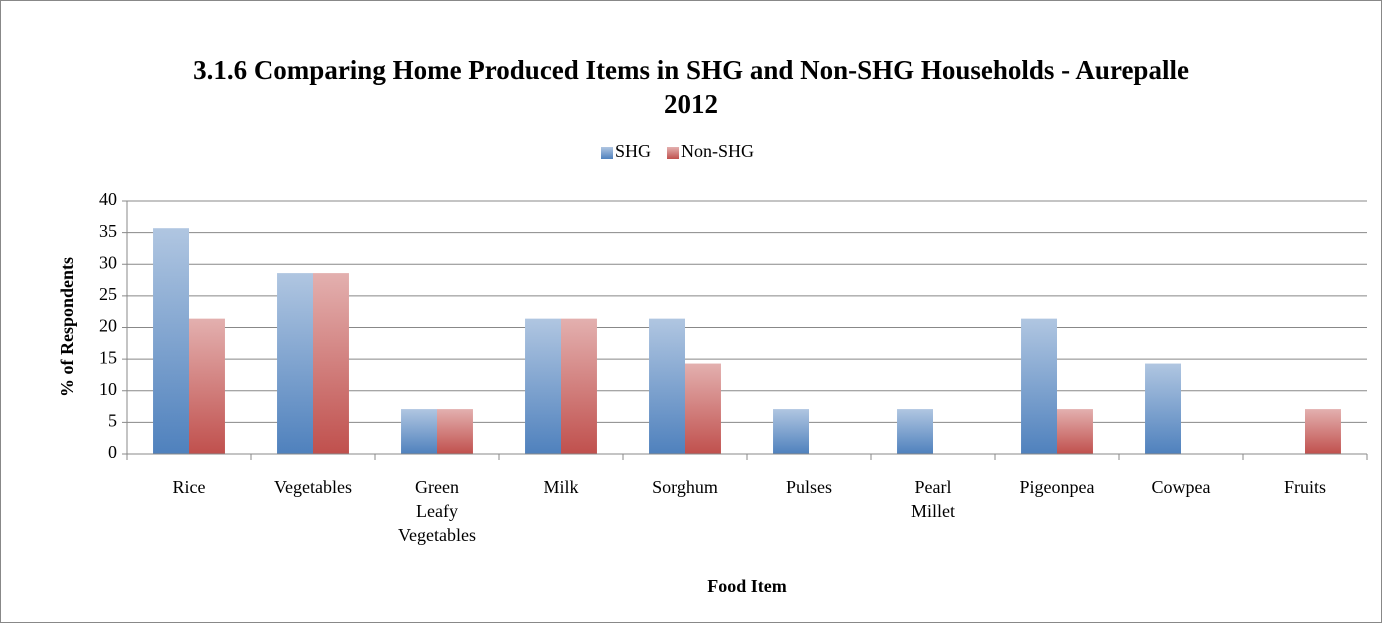 Image resolution: width=1382 pixels, height=623 pixels. What do you see at coordinates (1057, 487) in the screenshot?
I see `x-tick-label: Pigeonpea` at bounding box center [1057, 487].